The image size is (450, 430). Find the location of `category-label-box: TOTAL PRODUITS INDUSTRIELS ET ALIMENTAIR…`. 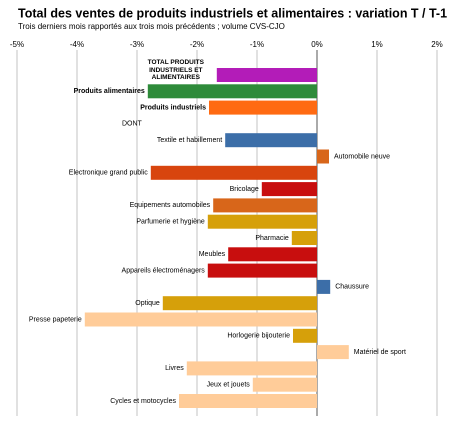

category-label-box: TOTAL PRODUITS INDUSTRIELS ET ALIMENTAIR… is located at coordinates (175, 70).